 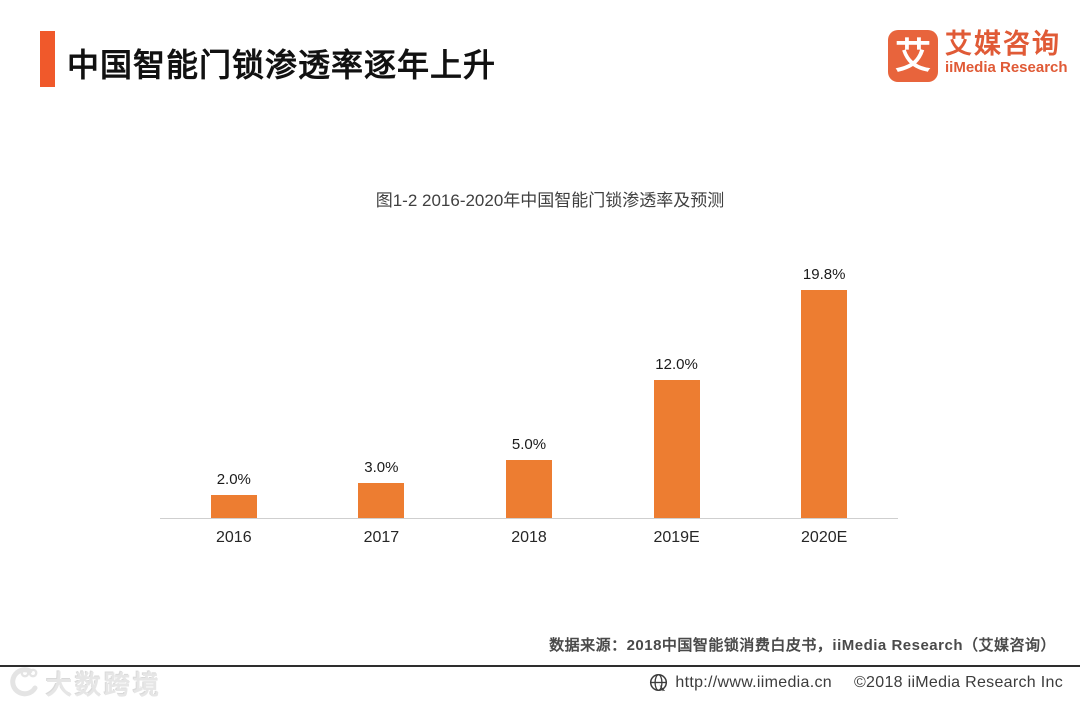 What do you see at coordinates (234, 537) in the screenshot?
I see `x-tick-label-2016: 2016` at bounding box center [234, 537].